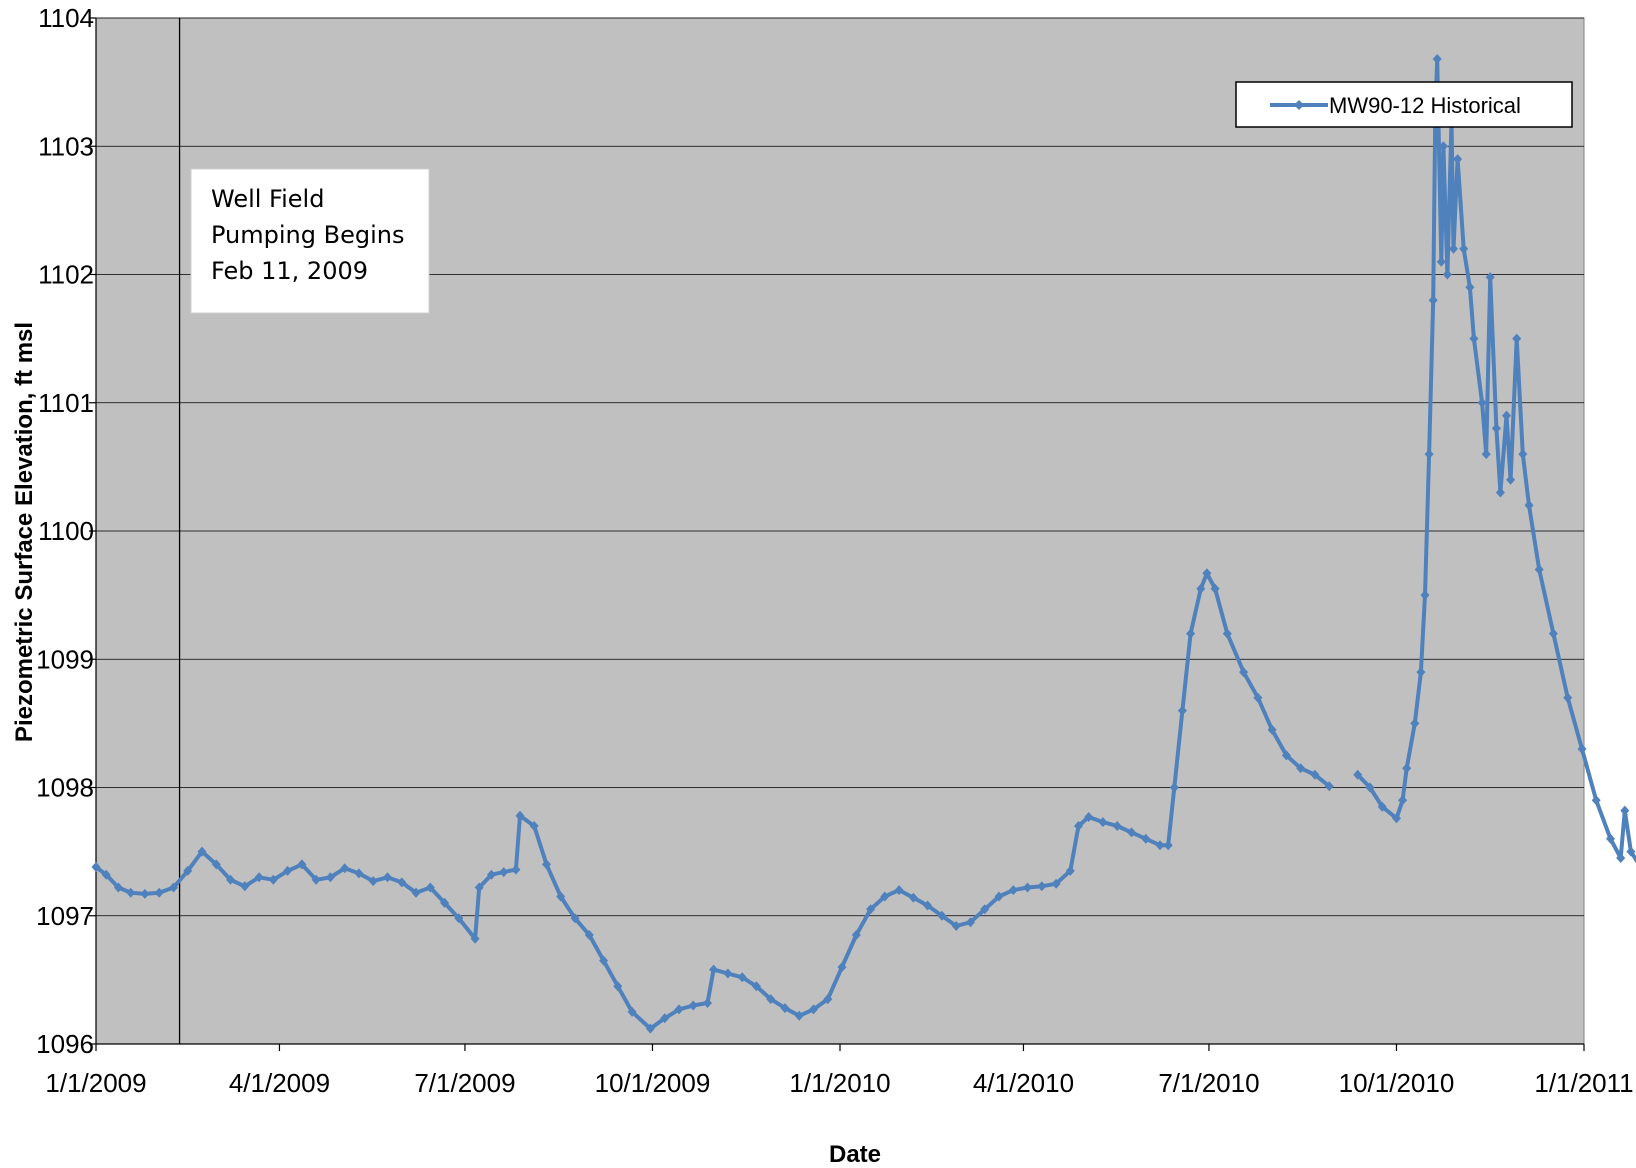  Describe the element at coordinates (839, 1083) in the screenshot. I see `x-tick-label: 1/1/2010` at that location.